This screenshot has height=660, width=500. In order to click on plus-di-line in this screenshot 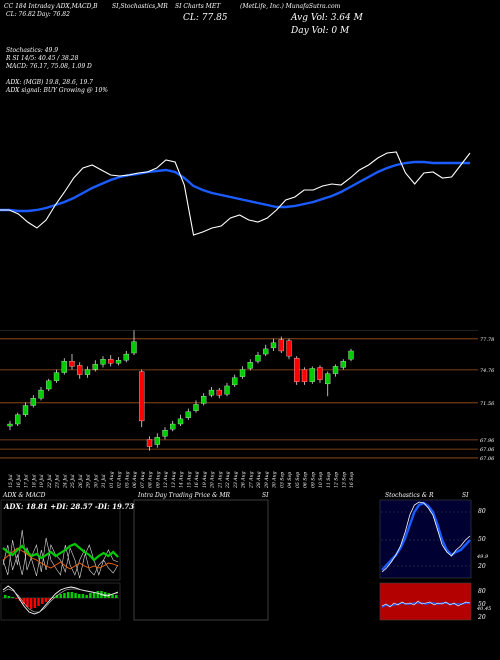, I will do `click(60, 552)`.